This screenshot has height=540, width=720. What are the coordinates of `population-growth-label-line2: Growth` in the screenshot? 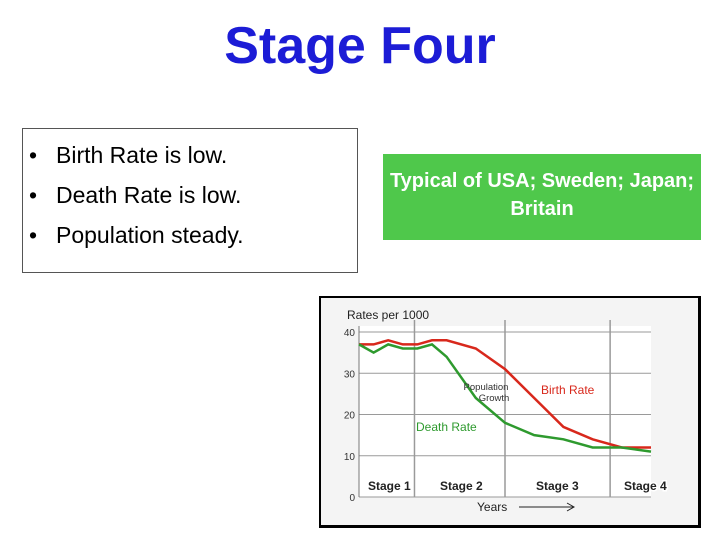 It's located at (494, 398).